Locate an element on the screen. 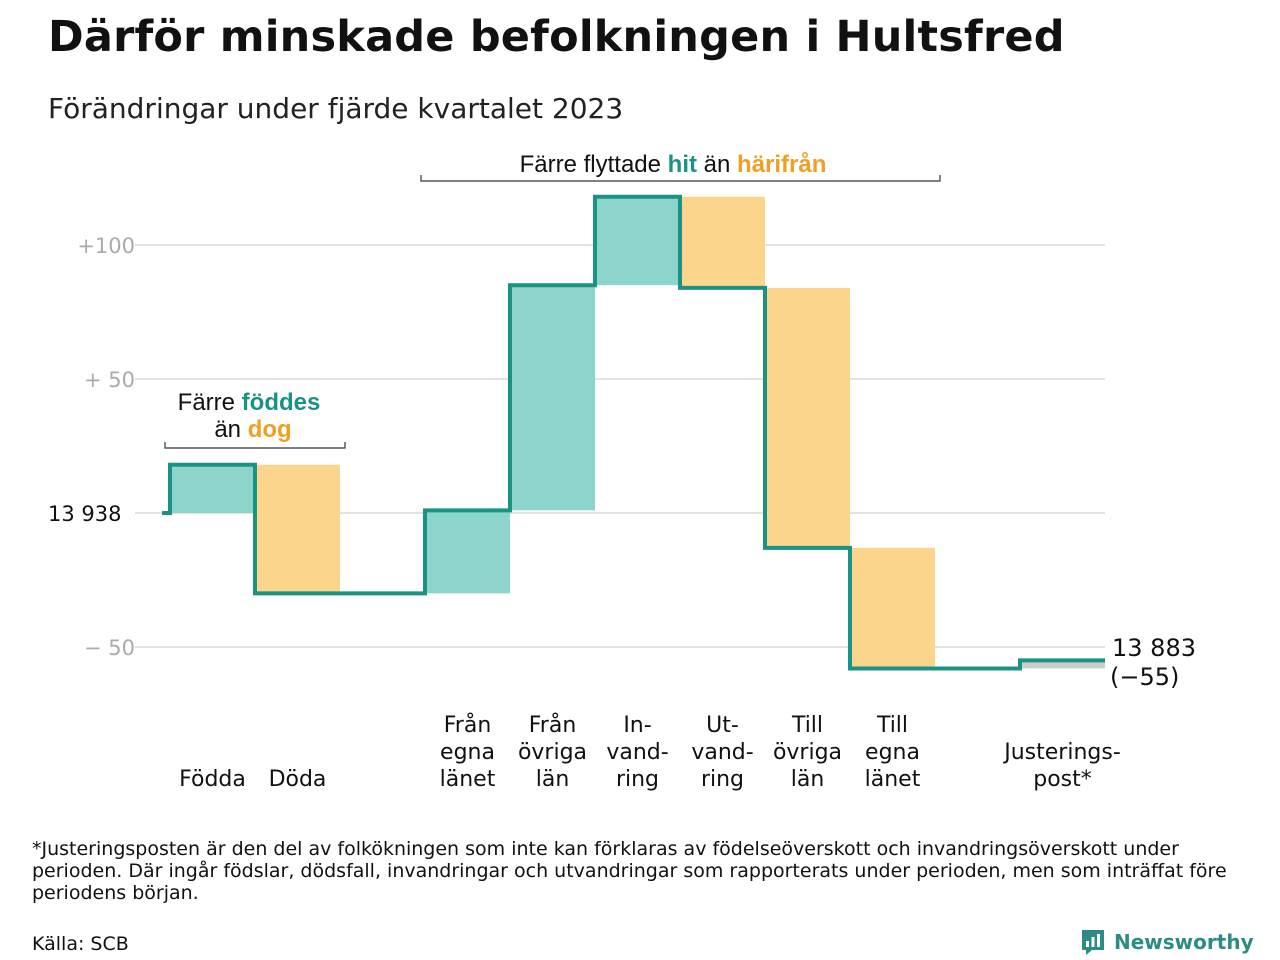 This screenshot has width=1280, height=960. category-label: Justerings- is located at coordinates (1061, 752).